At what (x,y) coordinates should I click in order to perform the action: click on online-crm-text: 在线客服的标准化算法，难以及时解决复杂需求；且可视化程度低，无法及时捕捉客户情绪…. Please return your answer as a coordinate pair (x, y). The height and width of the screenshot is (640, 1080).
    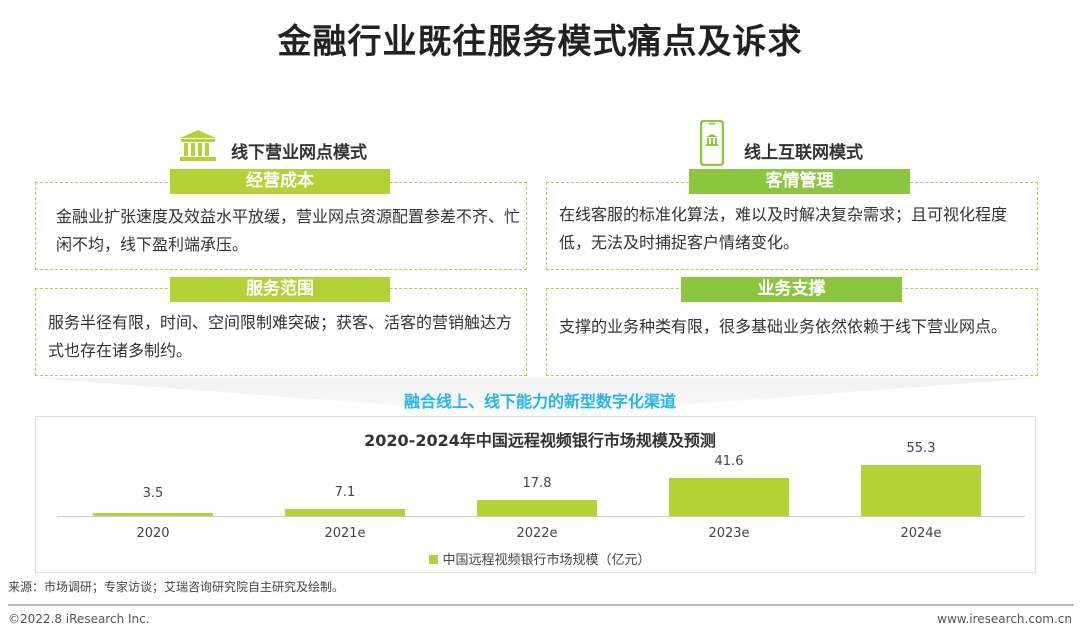
    Looking at the image, I should click on (783, 228).